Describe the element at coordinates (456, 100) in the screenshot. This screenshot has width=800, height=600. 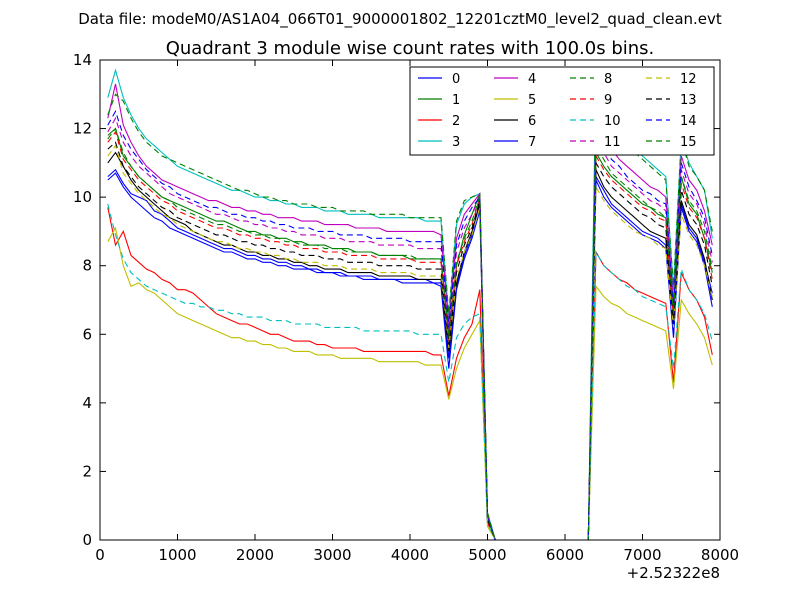
I see `legend-label-1: 1` at that location.